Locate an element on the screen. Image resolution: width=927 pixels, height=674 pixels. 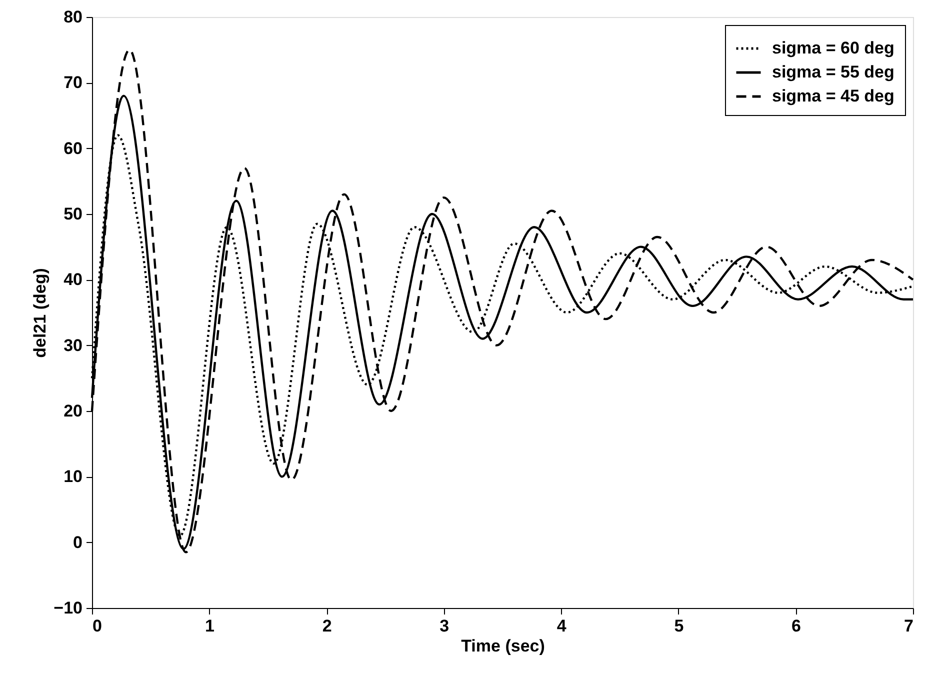
x-tick-label: 5 is located at coordinates (679, 626).